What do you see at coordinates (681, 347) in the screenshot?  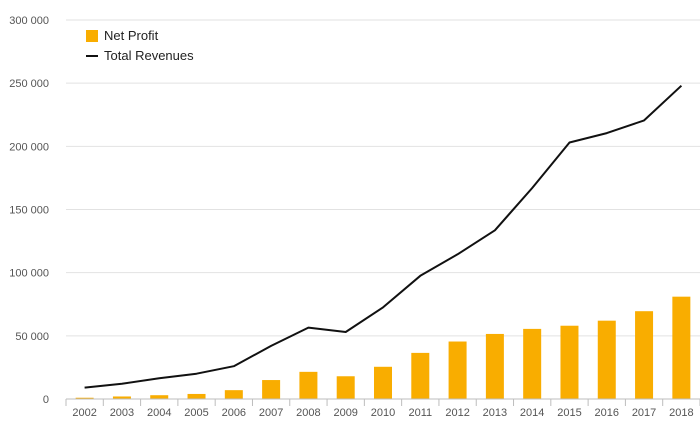 I see `bar-net-profit-2018` at bounding box center [681, 347].